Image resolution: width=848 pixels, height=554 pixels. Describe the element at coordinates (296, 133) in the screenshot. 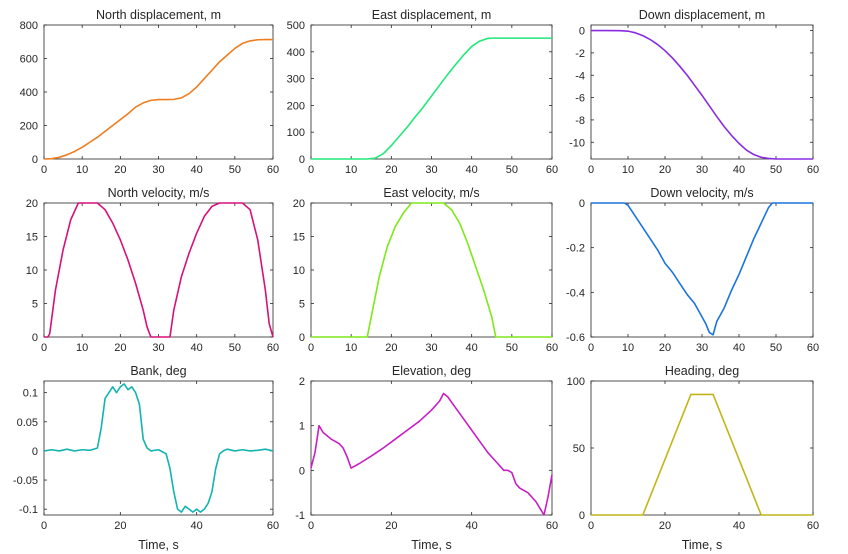

I see `y-tick-label: 100` at that location.